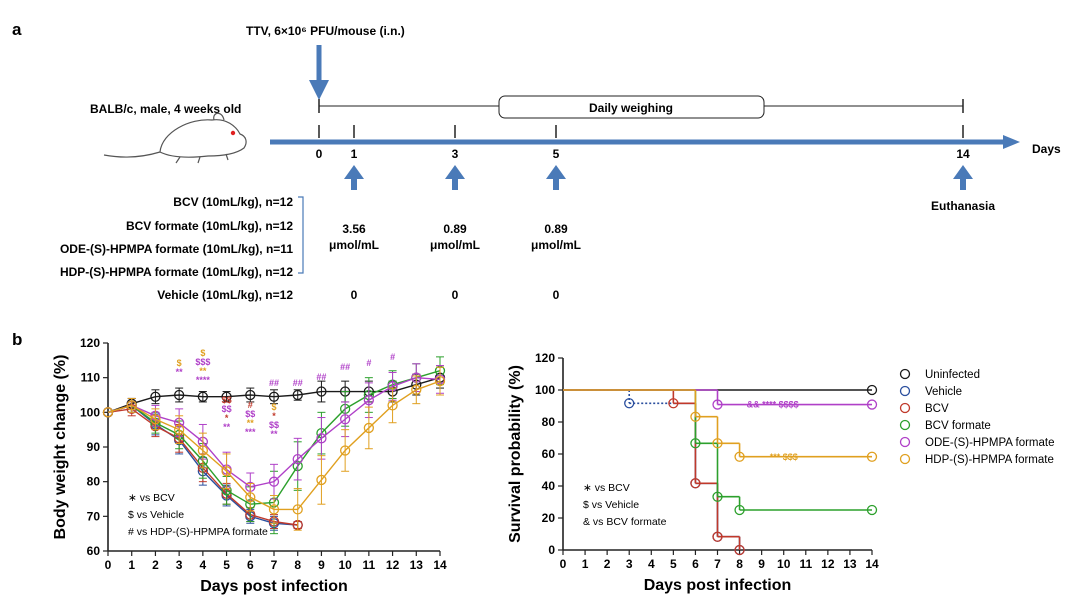 Image resolution: width=1080 pixels, height=608 pixels. I want to click on x-tick-label: 9, so click(761, 564).